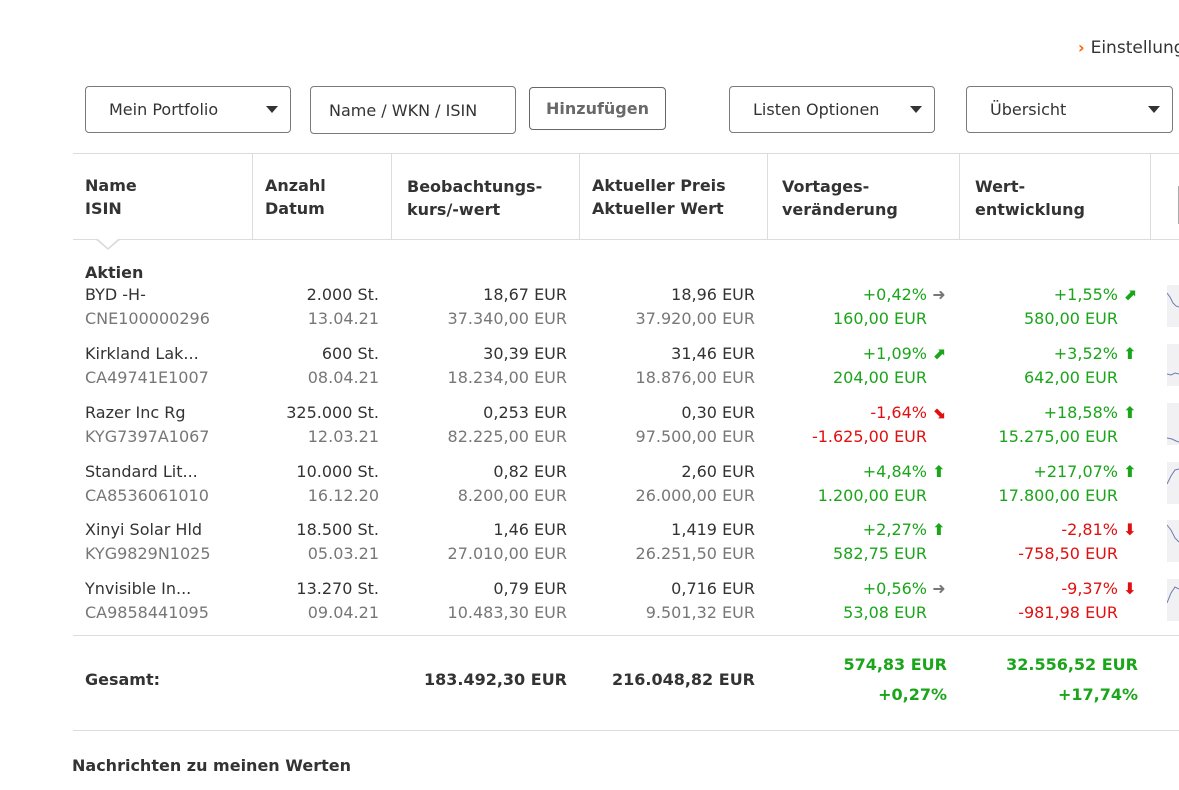  What do you see at coordinates (507, 318) in the screenshot?
I see `watch-value: 37.340,00 EUR` at bounding box center [507, 318].